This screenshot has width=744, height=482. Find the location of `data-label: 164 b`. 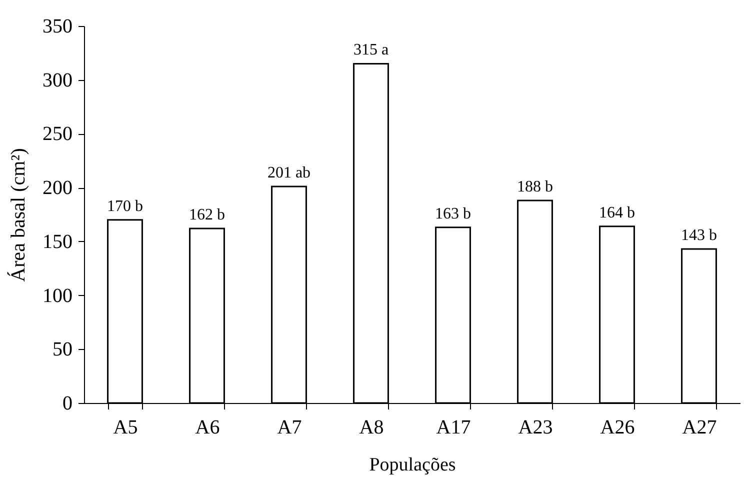

data-label: 164 b is located at coordinates (617, 213).